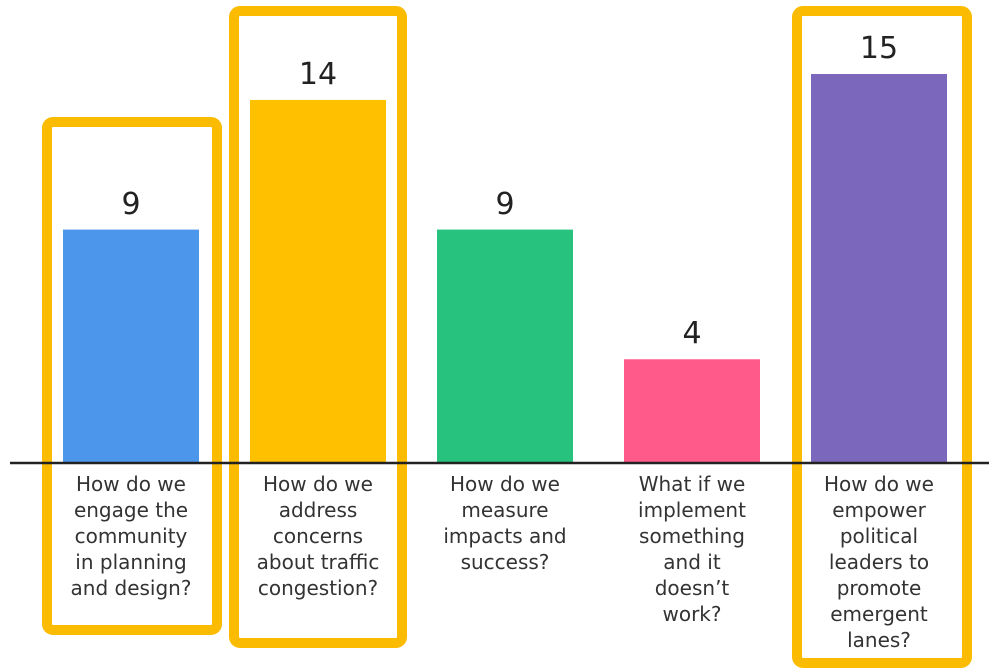  What do you see at coordinates (692, 334) in the screenshot?
I see `value-label-4: 4` at bounding box center [692, 334].